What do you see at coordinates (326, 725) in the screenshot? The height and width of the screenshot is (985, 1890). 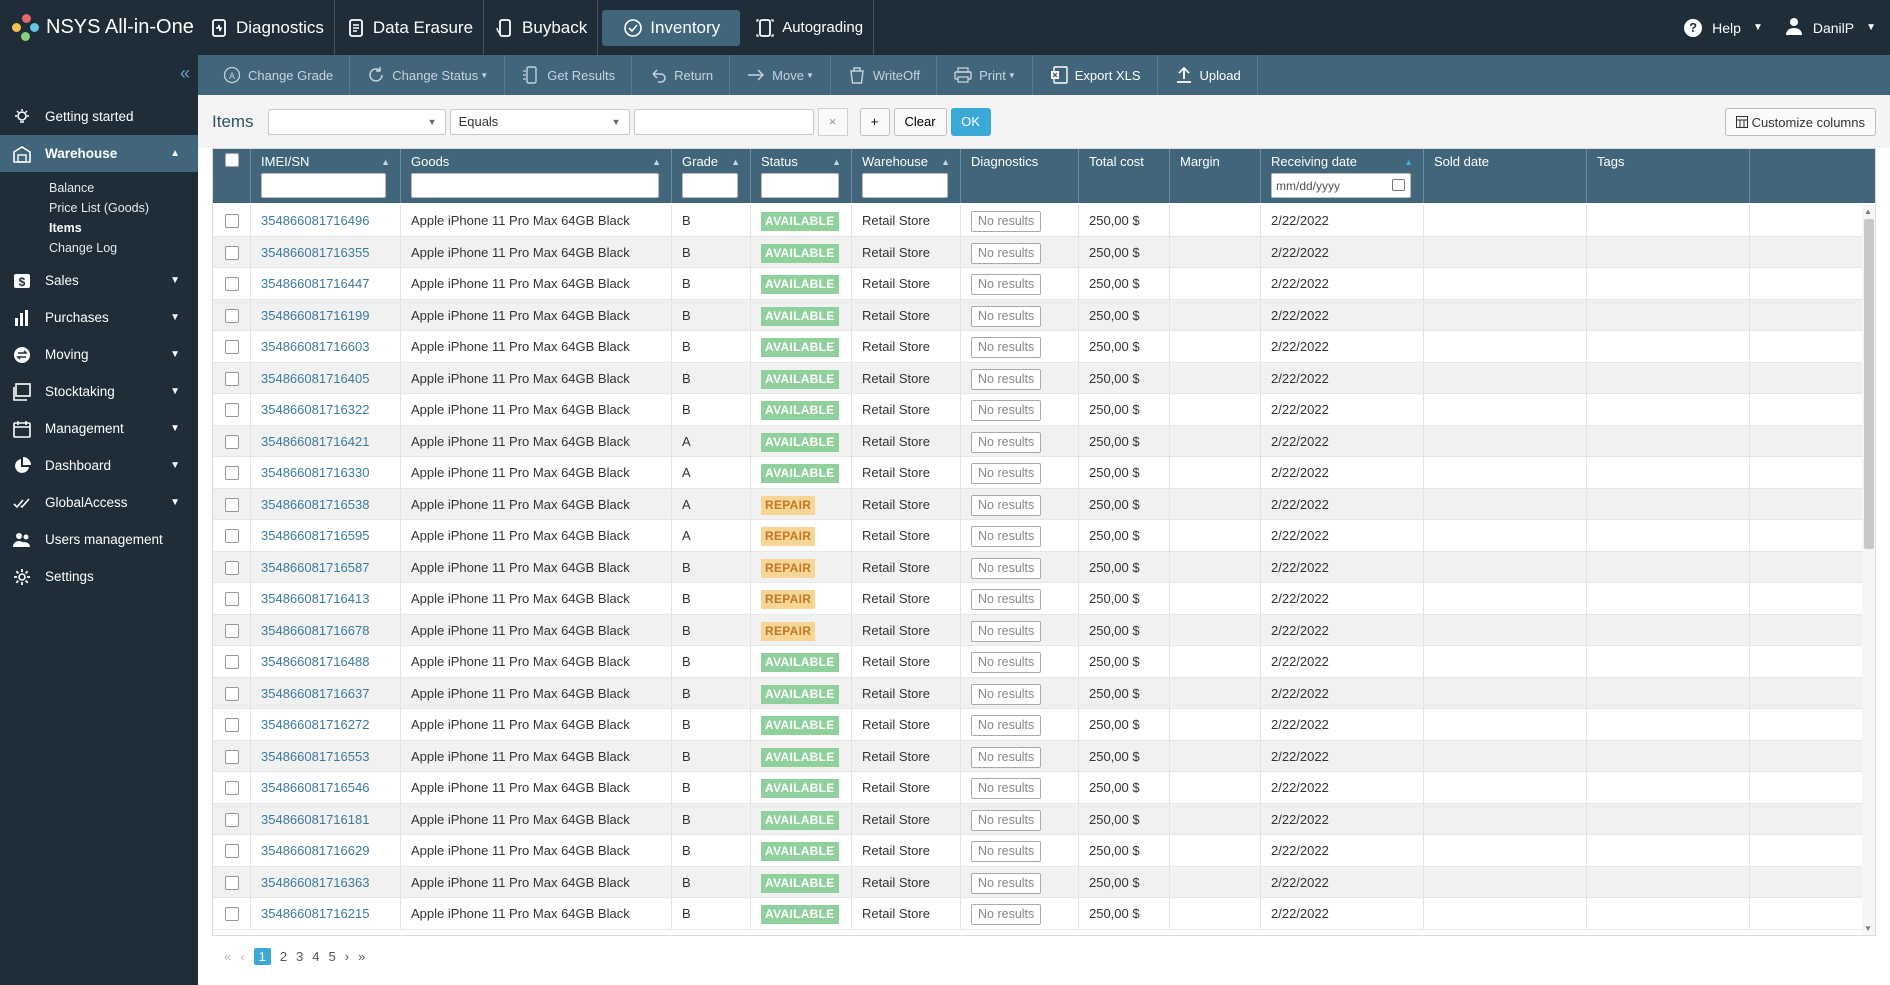 I see `imei-link: 354866081716272` at bounding box center [326, 725].